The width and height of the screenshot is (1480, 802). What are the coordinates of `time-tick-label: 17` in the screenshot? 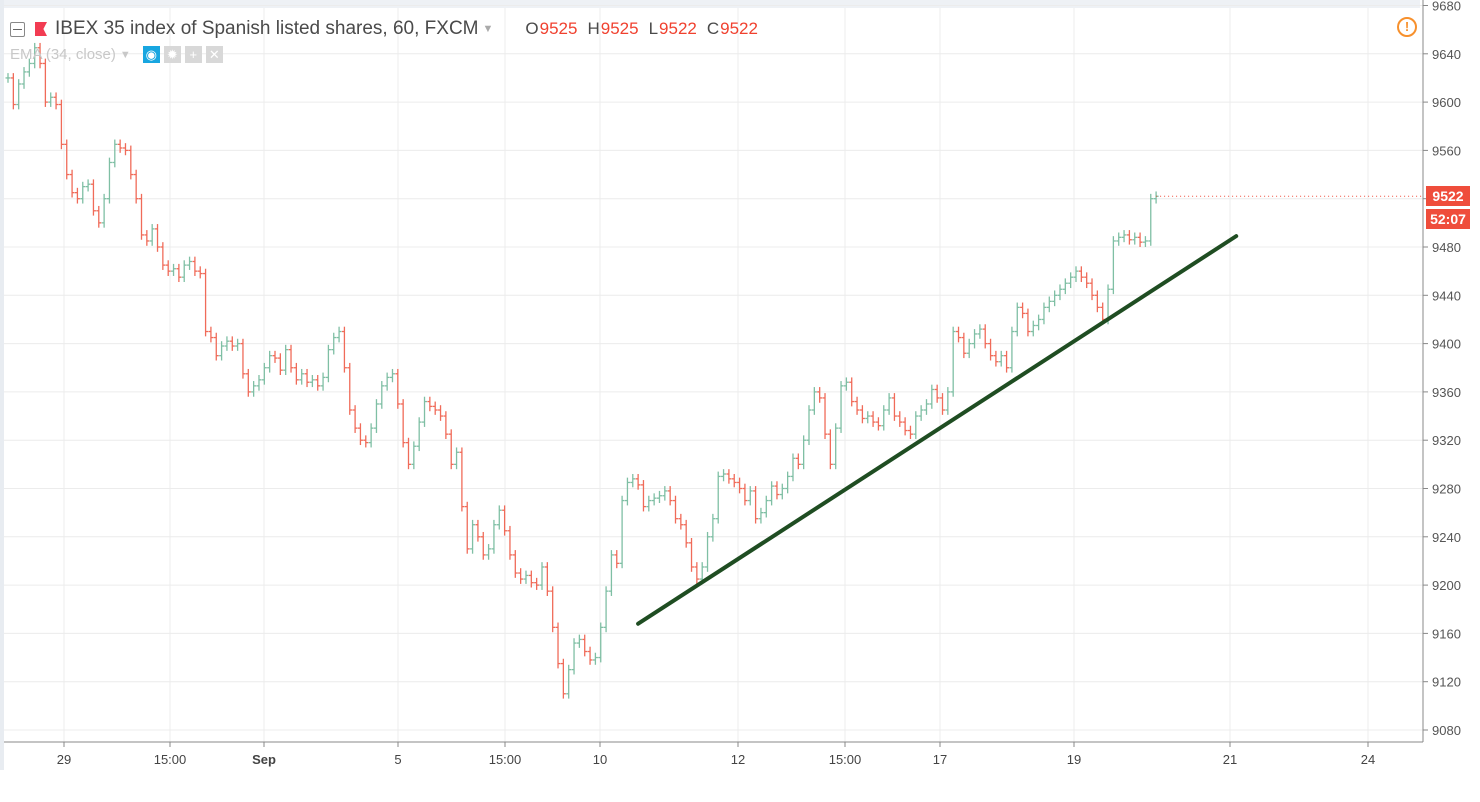 It's located at (940, 759).